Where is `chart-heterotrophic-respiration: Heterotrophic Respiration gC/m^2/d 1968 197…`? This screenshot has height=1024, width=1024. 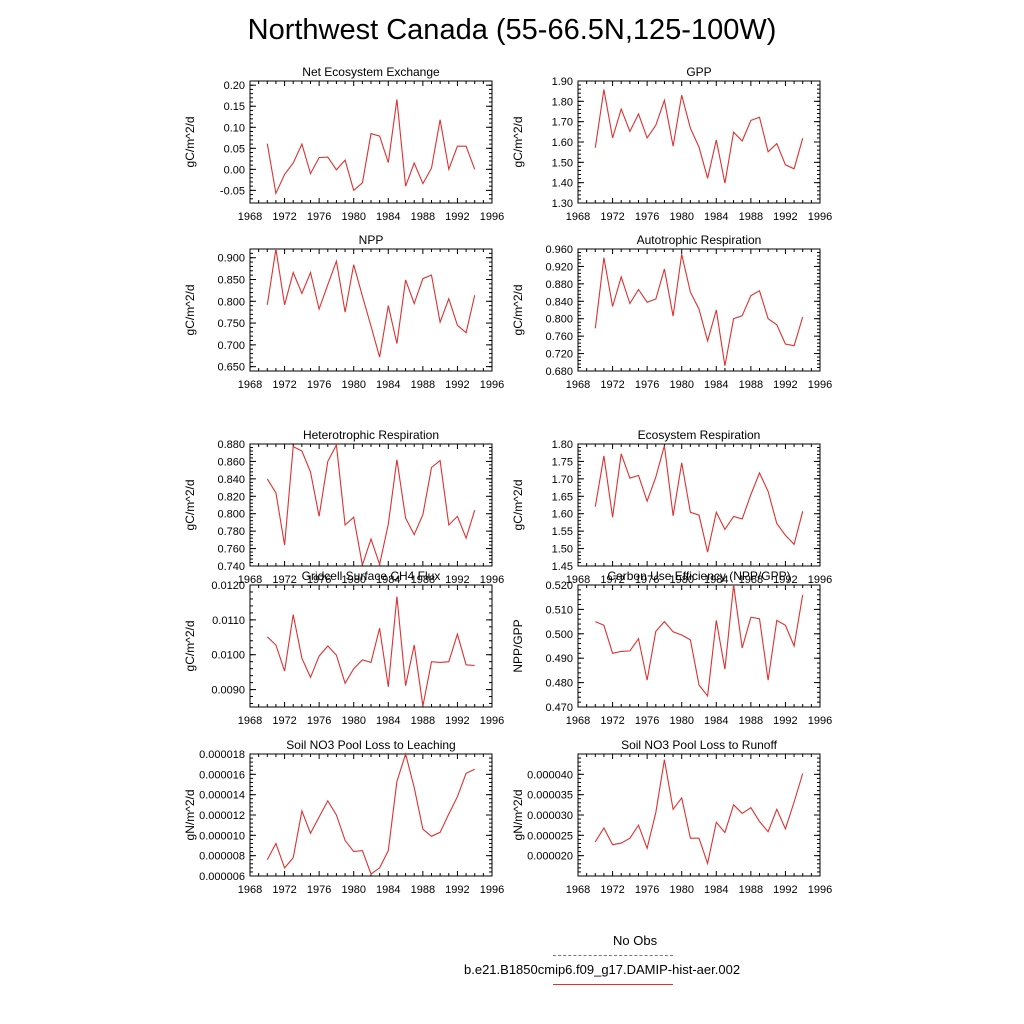
chart-heterotrophic-respiration: Heterotrophic Respiration gC/m^2/d 1968 197… is located at coordinates (343, 507).